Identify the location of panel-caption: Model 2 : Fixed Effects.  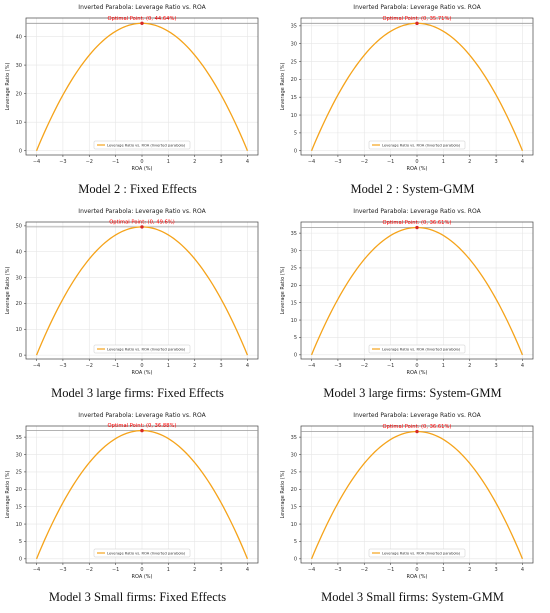
(137, 189).